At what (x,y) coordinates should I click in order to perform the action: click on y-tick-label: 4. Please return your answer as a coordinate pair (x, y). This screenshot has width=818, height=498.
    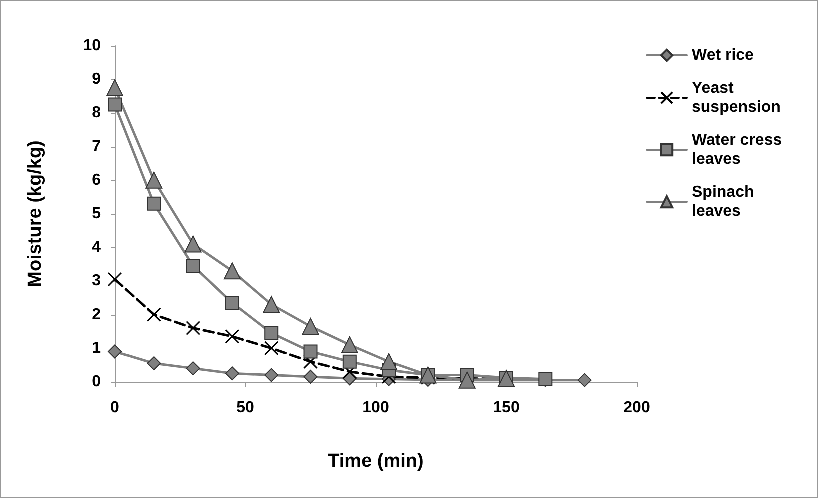
    Looking at the image, I should click on (97, 247).